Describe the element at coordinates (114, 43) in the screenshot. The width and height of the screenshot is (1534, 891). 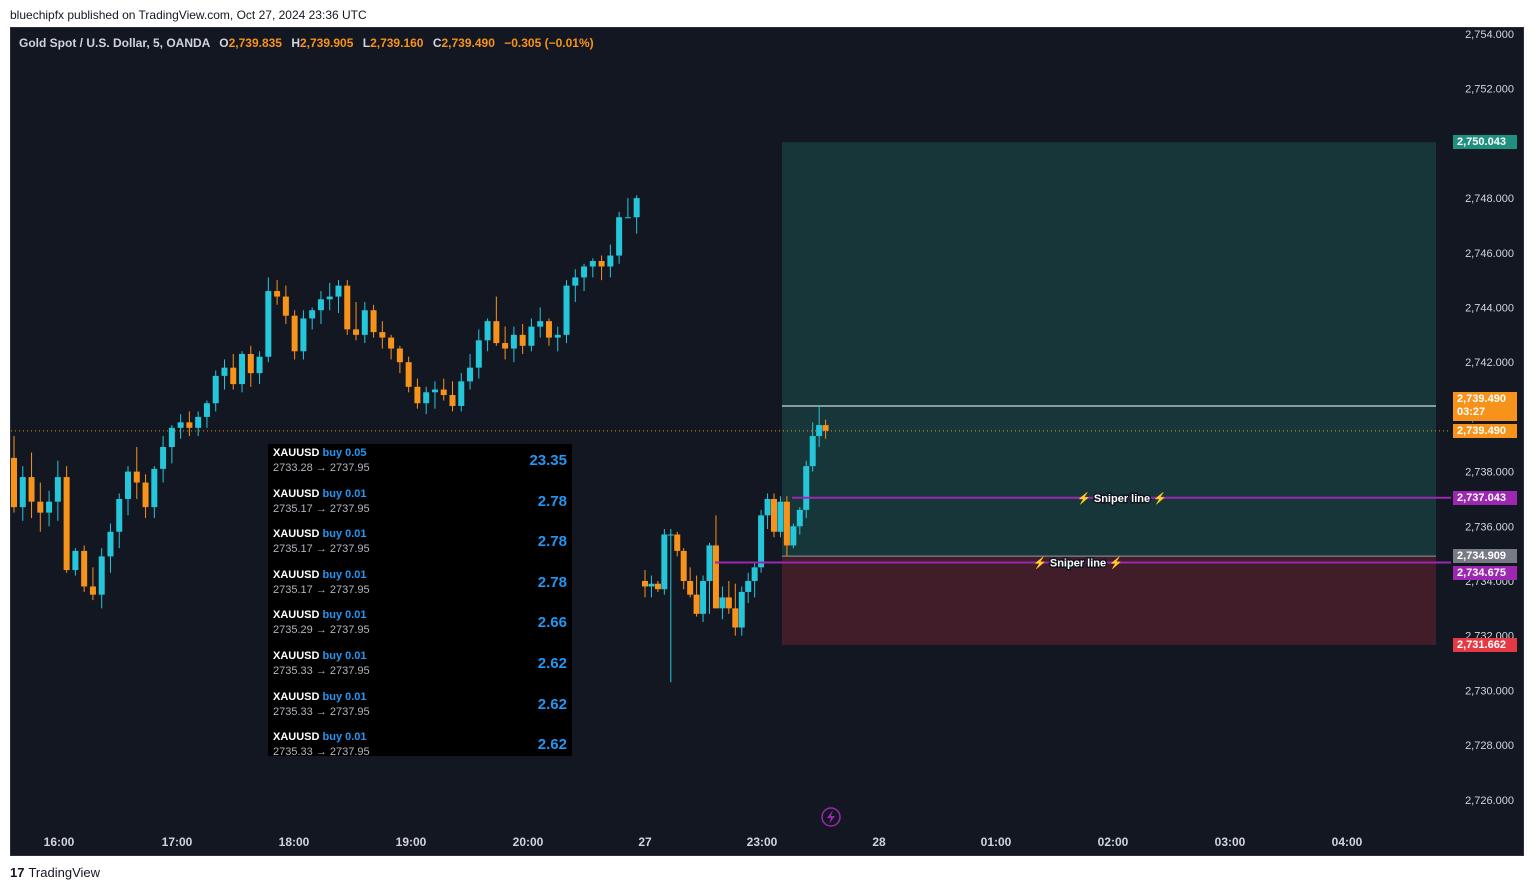
I see `symbol-title: Gold Spot / U.S. Dollar, 5, OANDA` at that location.